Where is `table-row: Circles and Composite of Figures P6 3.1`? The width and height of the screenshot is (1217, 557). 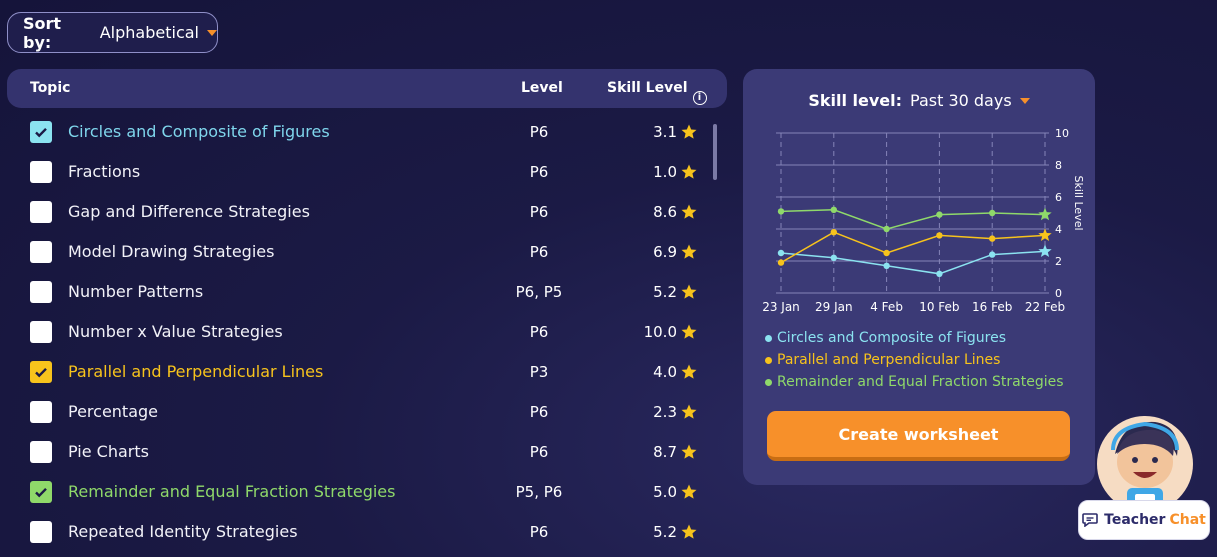
table-row: Circles and Composite of Figures P6 3.1 is located at coordinates (363, 132).